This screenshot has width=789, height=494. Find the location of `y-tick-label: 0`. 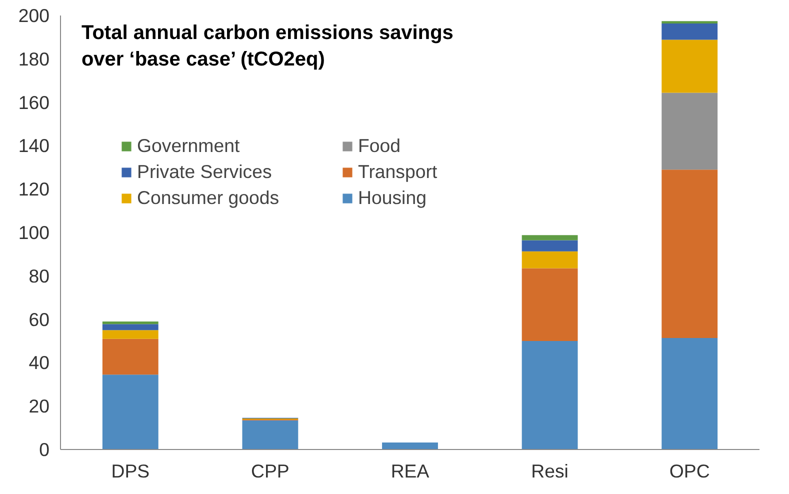

y-tick-label: 0 is located at coordinates (44, 449).